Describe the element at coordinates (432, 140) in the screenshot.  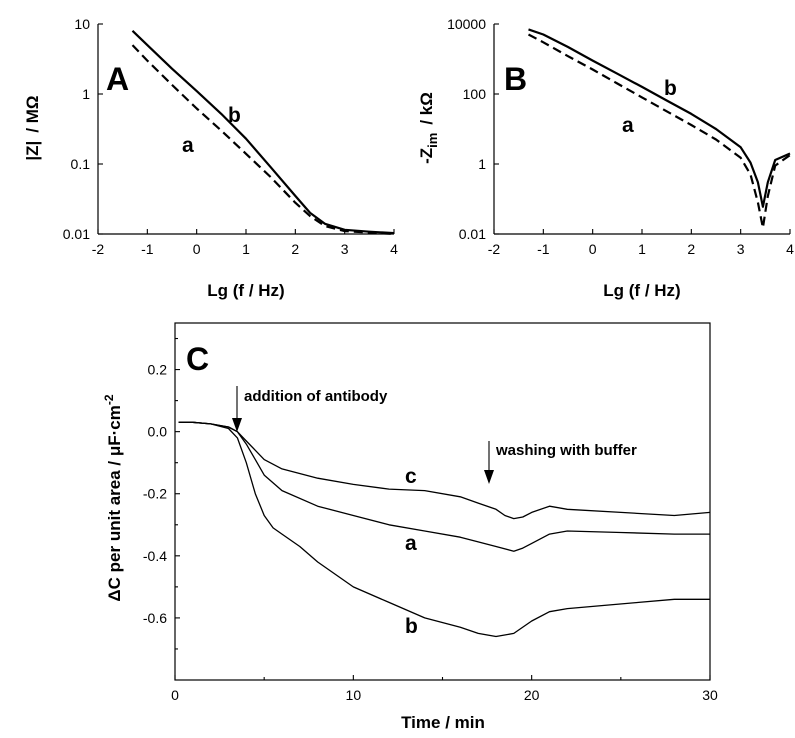
I see `panel-b-y-axis-subscript: im` at that location.